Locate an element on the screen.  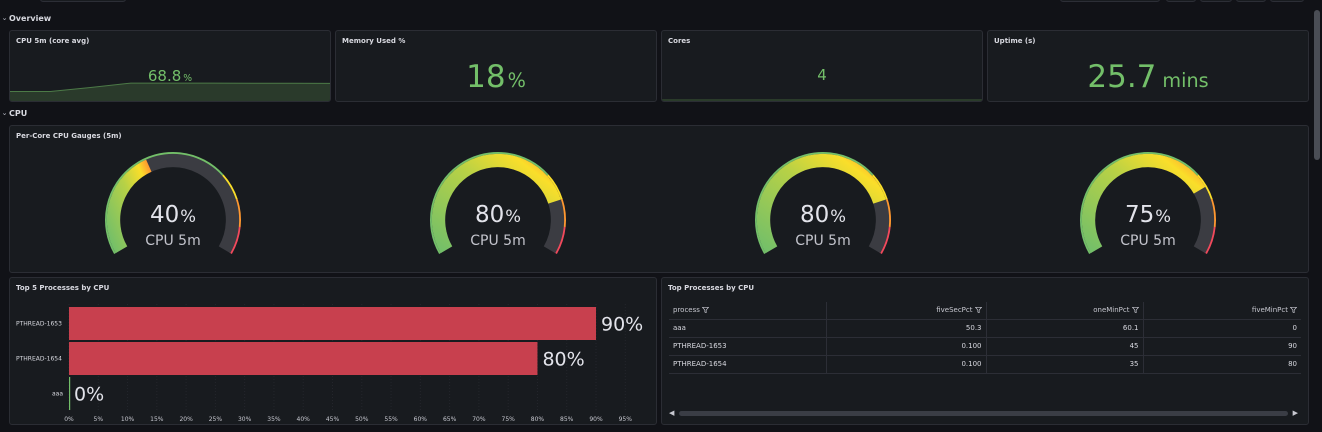
row-title: CPU is located at coordinates (18, 113).